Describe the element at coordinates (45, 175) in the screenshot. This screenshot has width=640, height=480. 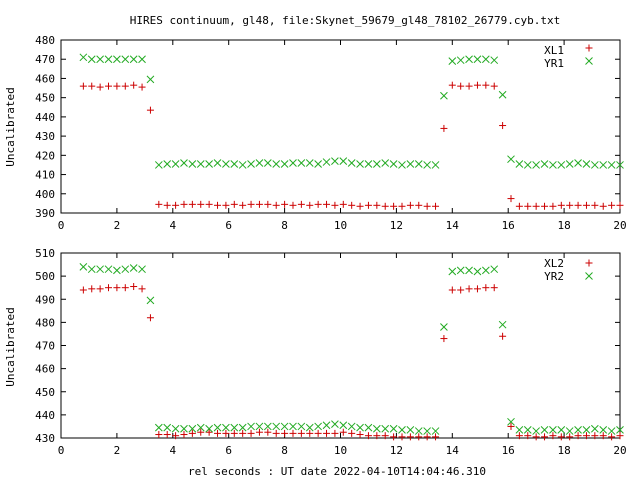
I see `y-tick-label: 410` at that location.